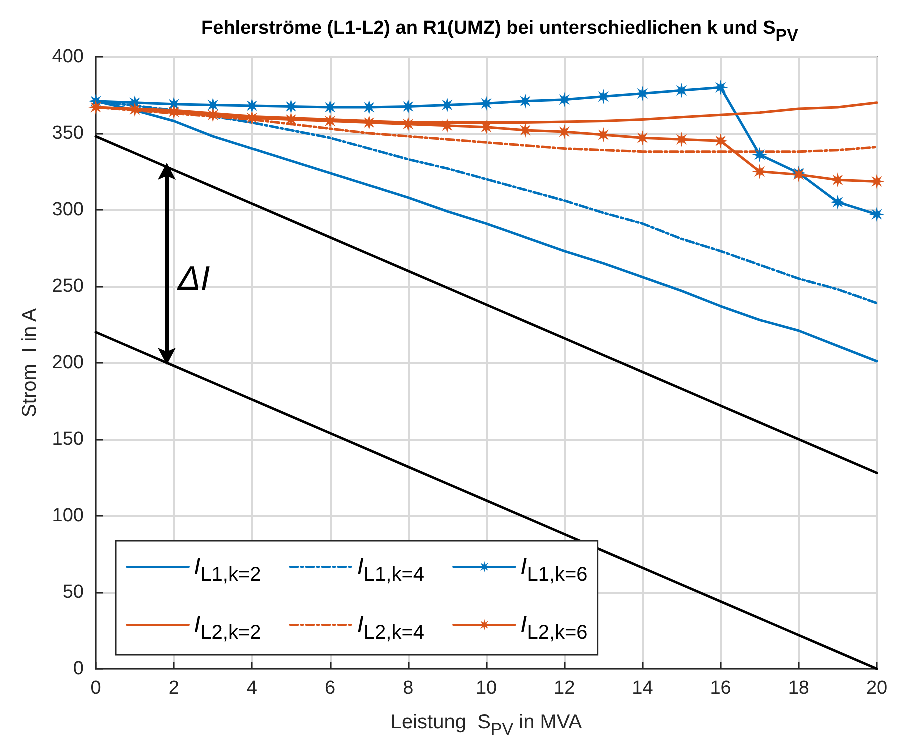 This screenshot has width=901, height=747. What do you see at coordinates (68, 439) in the screenshot?
I see `y-tick-label: 150` at bounding box center [68, 439].